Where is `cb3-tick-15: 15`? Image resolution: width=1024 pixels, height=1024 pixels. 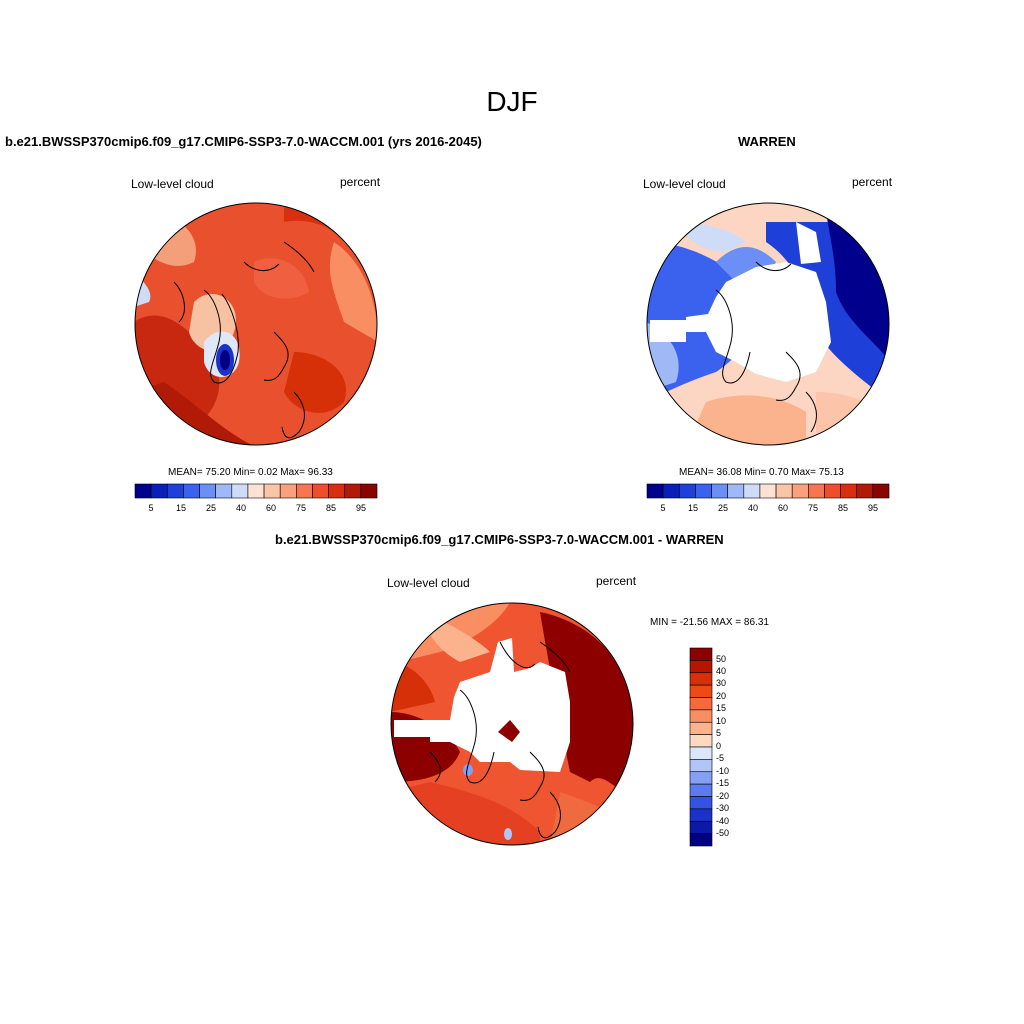
cb3-tick-15: 15 is located at coordinates (721, 708).